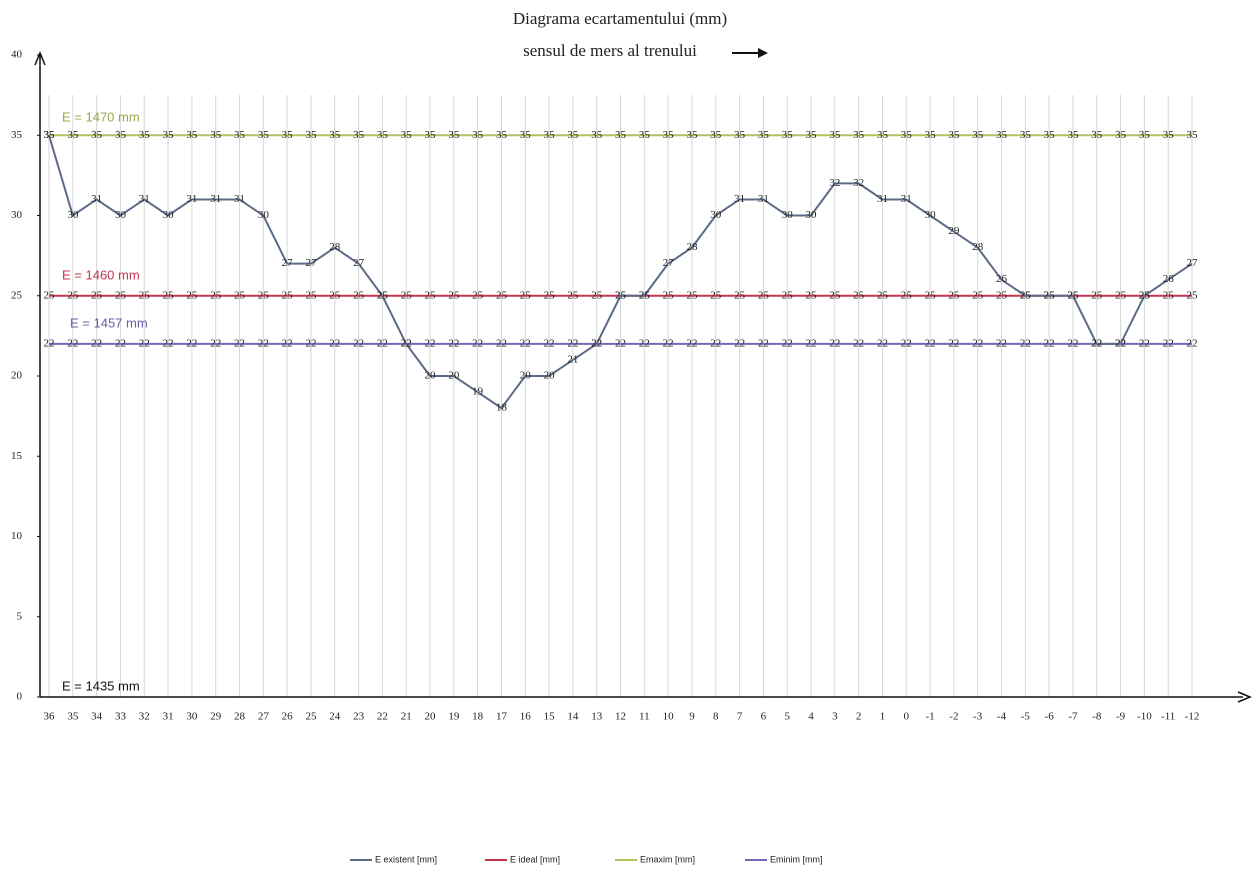 The image size is (1253, 874). What do you see at coordinates (192, 717) in the screenshot?
I see `x-tick-label: 30` at bounding box center [192, 717].